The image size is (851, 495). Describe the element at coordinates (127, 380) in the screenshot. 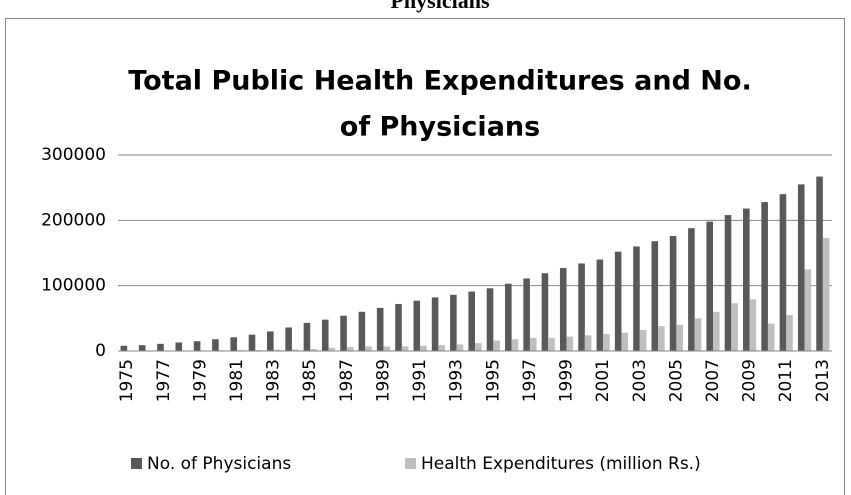

I see `x-tick-label: 1975` at that location.